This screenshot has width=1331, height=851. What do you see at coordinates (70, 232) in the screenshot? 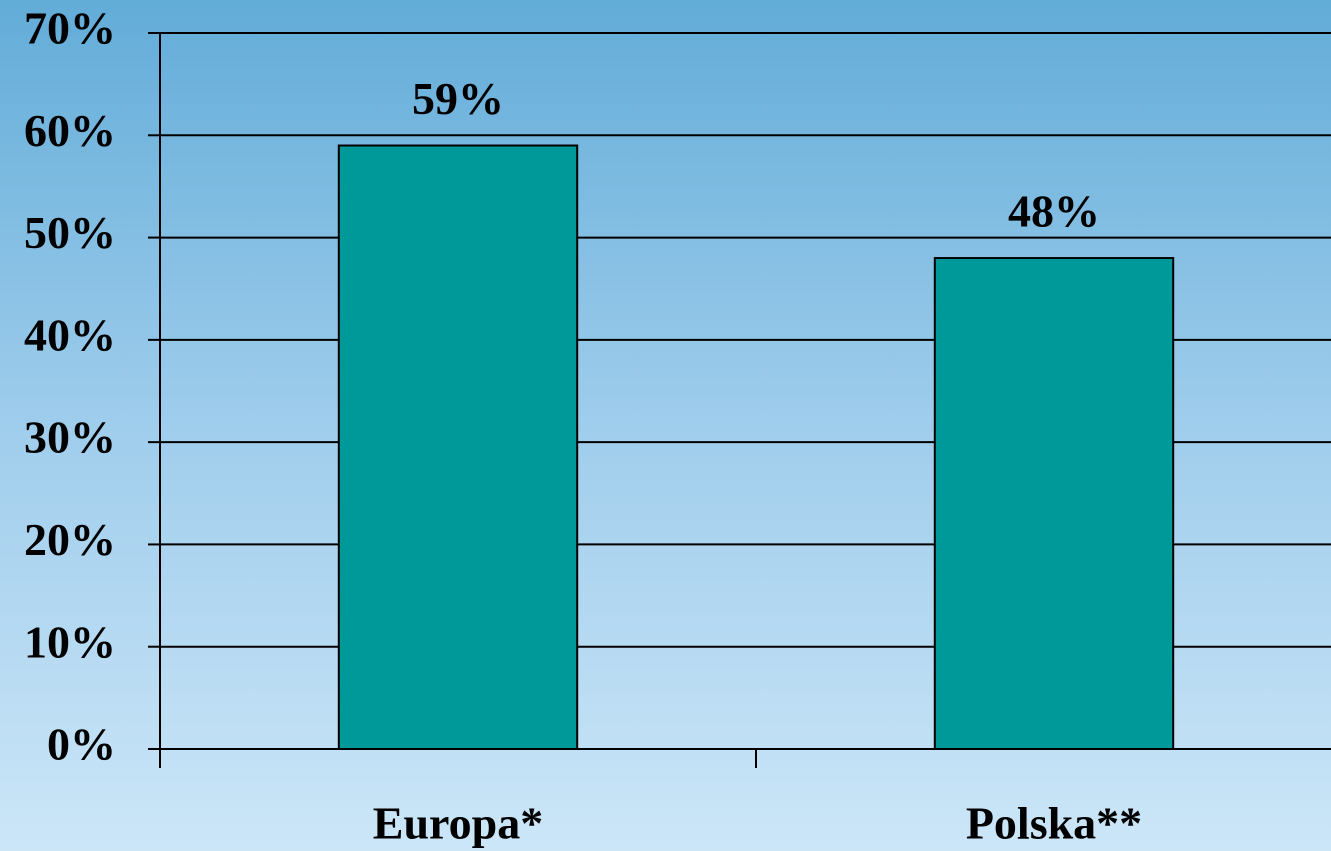
I see `y-tick-label: 50%` at bounding box center [70, 232].